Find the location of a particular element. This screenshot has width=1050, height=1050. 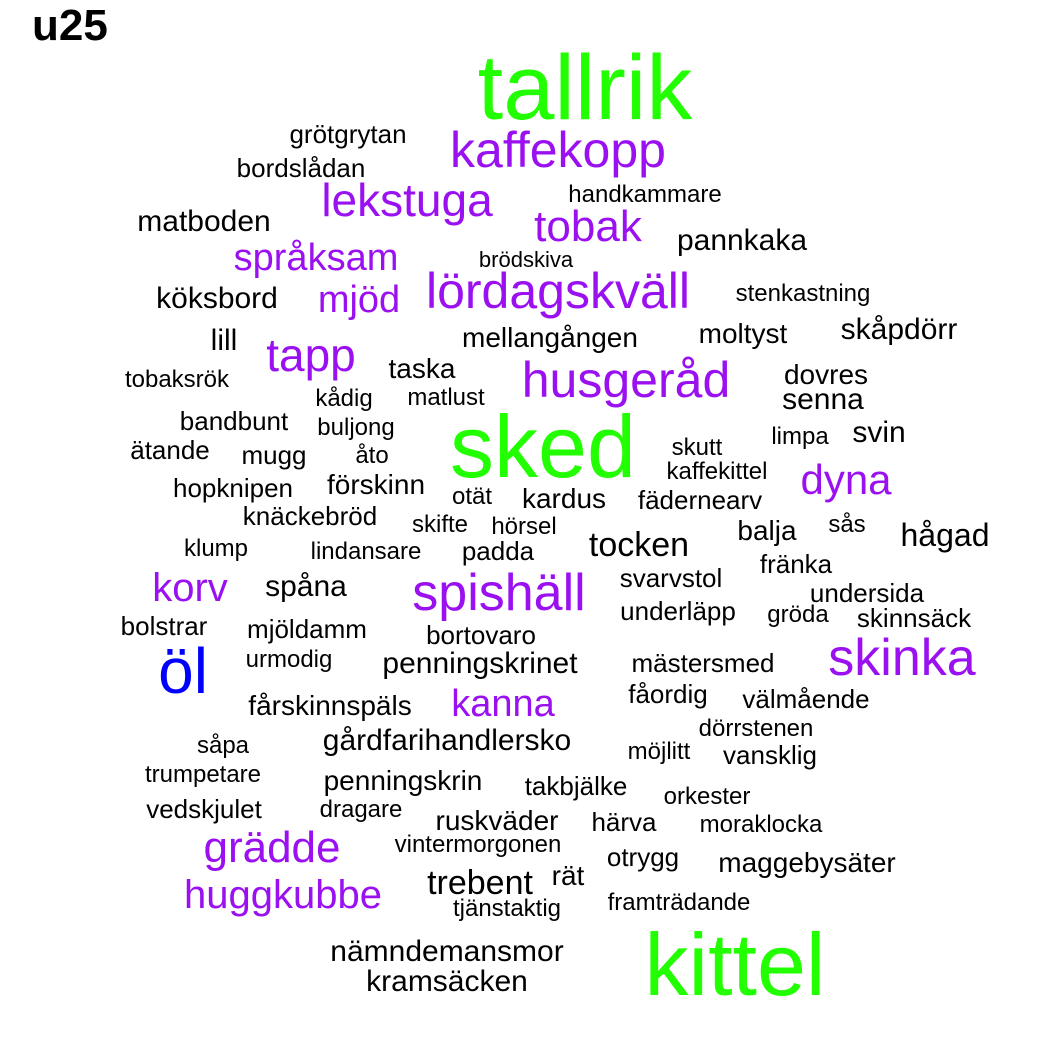

word-hagad: hågad is located at coordinates (945, 535).